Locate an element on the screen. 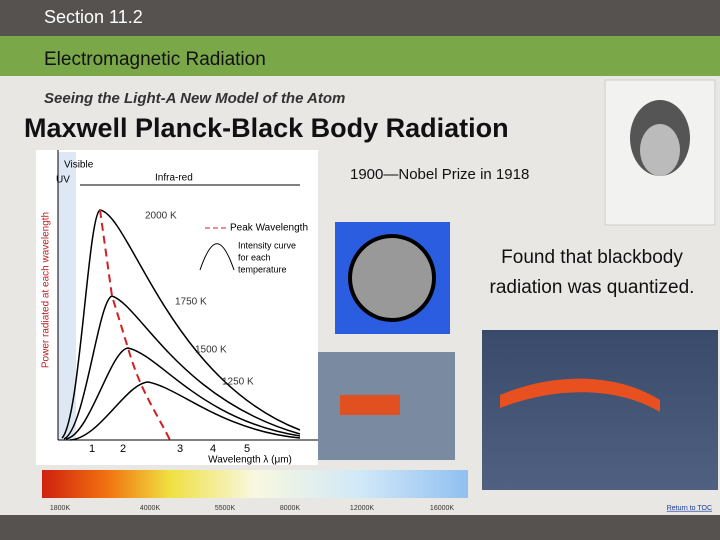  section: Section 11.2 is located at coordinates (93, 17).